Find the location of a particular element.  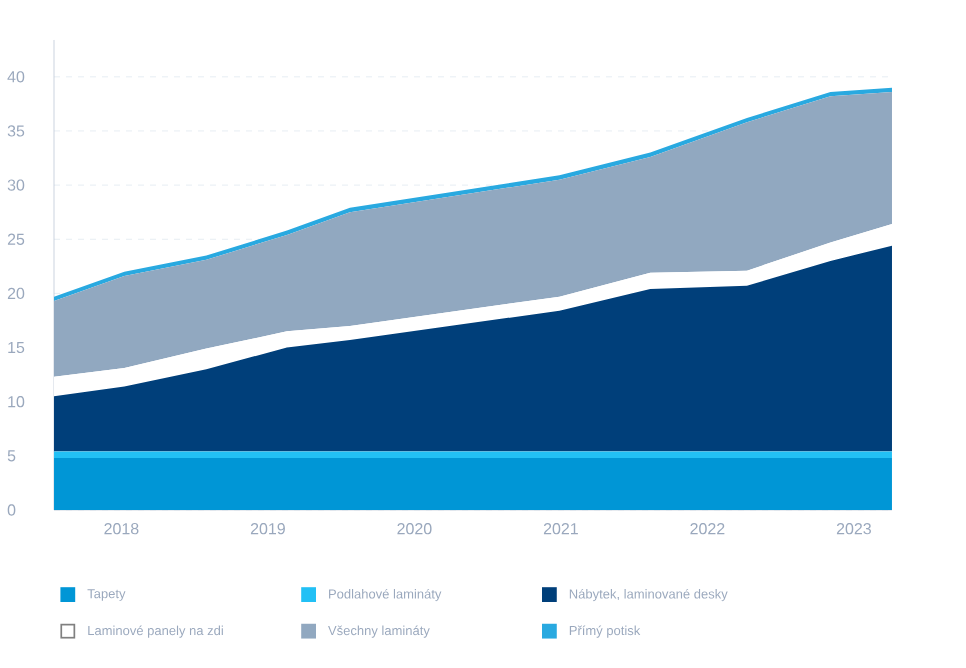

x-tick-label: 2020 is located at coordinates (414, 529).